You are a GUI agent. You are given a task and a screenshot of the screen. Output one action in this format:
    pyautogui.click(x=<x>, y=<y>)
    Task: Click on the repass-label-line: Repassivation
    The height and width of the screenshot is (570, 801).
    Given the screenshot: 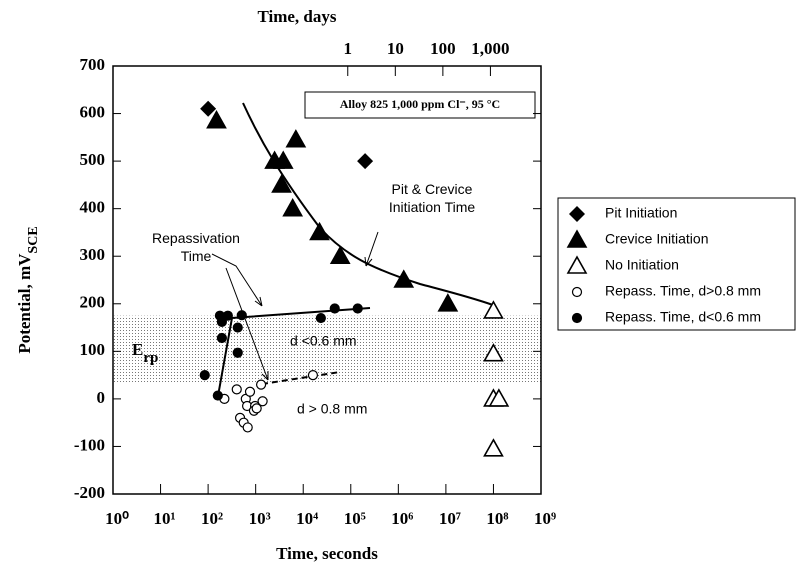 What is the action you would take?
    pyautogui.click(x=196, y=238)
    